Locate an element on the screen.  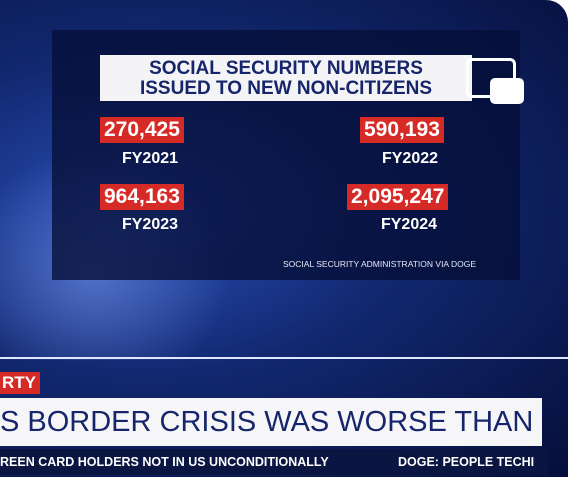
stat-label: FY2021 is located at coordinates (150, 158).